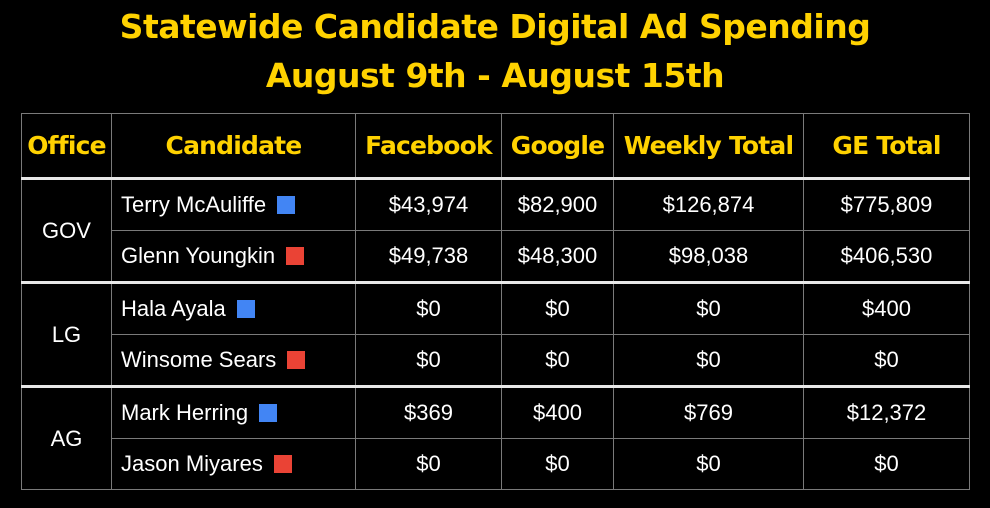 This screenshot has width=990, height=508. What do you see at coordinates (428, 256) in the screenshot?
I see `facebook-cell: $49,738` at bounding box center [428, 256].